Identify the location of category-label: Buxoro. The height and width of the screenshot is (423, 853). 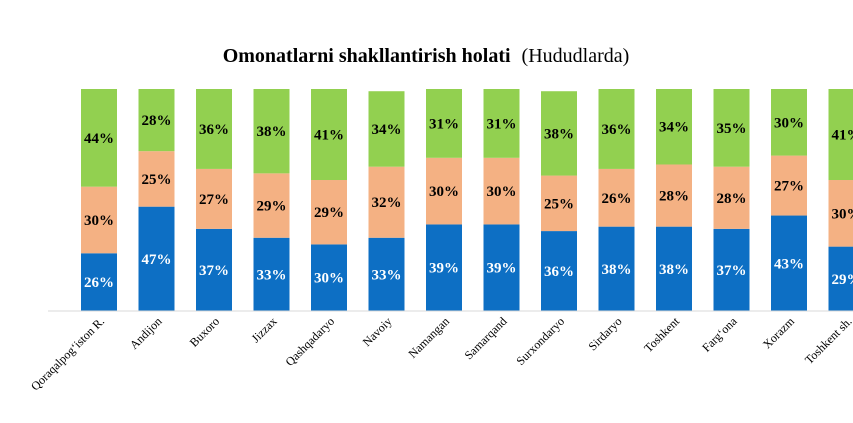
(204, 331).